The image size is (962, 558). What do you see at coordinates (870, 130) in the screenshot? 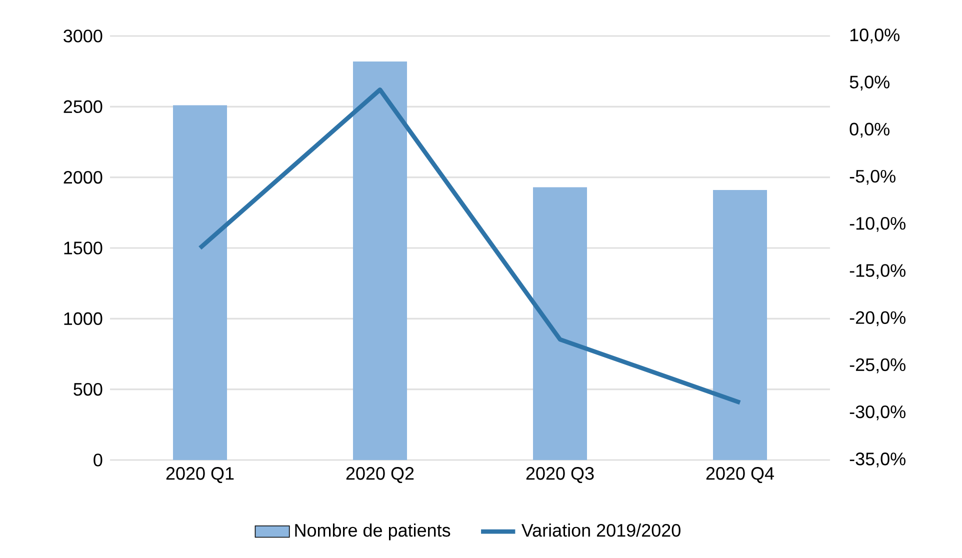
I see `y2-tick-label: 0,0%` at bounding box center [870, 130].